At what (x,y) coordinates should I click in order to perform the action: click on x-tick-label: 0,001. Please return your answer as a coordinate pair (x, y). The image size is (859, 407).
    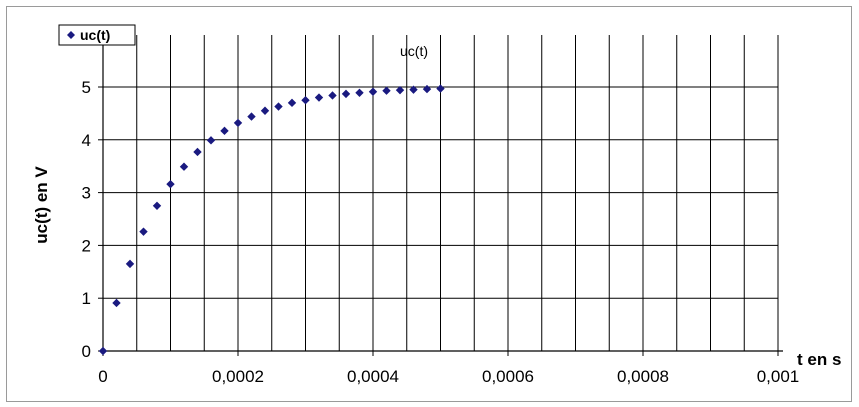
    Looking at the image, I should click on (778, 376).